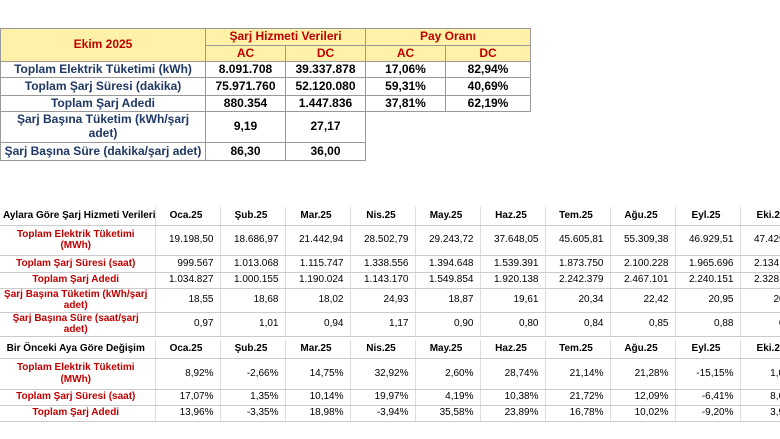  I want to click on column-header: Eki.25, so click(760, 349).